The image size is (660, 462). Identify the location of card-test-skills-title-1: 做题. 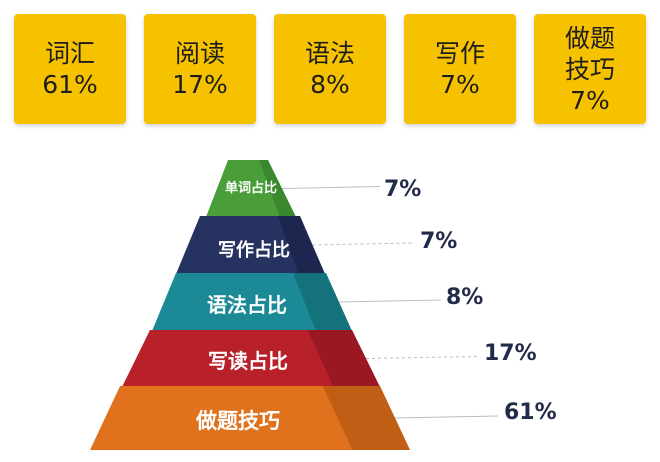
(589, 38).